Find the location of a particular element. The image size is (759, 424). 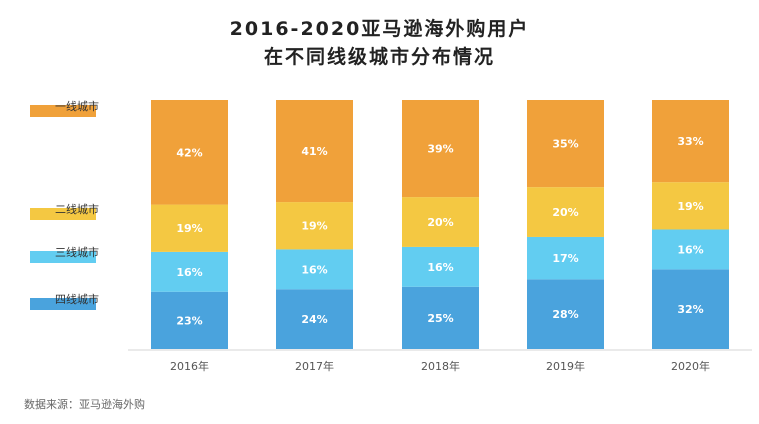

bar-segment-2017年-三线城市 is located at coordinates (314, 269).